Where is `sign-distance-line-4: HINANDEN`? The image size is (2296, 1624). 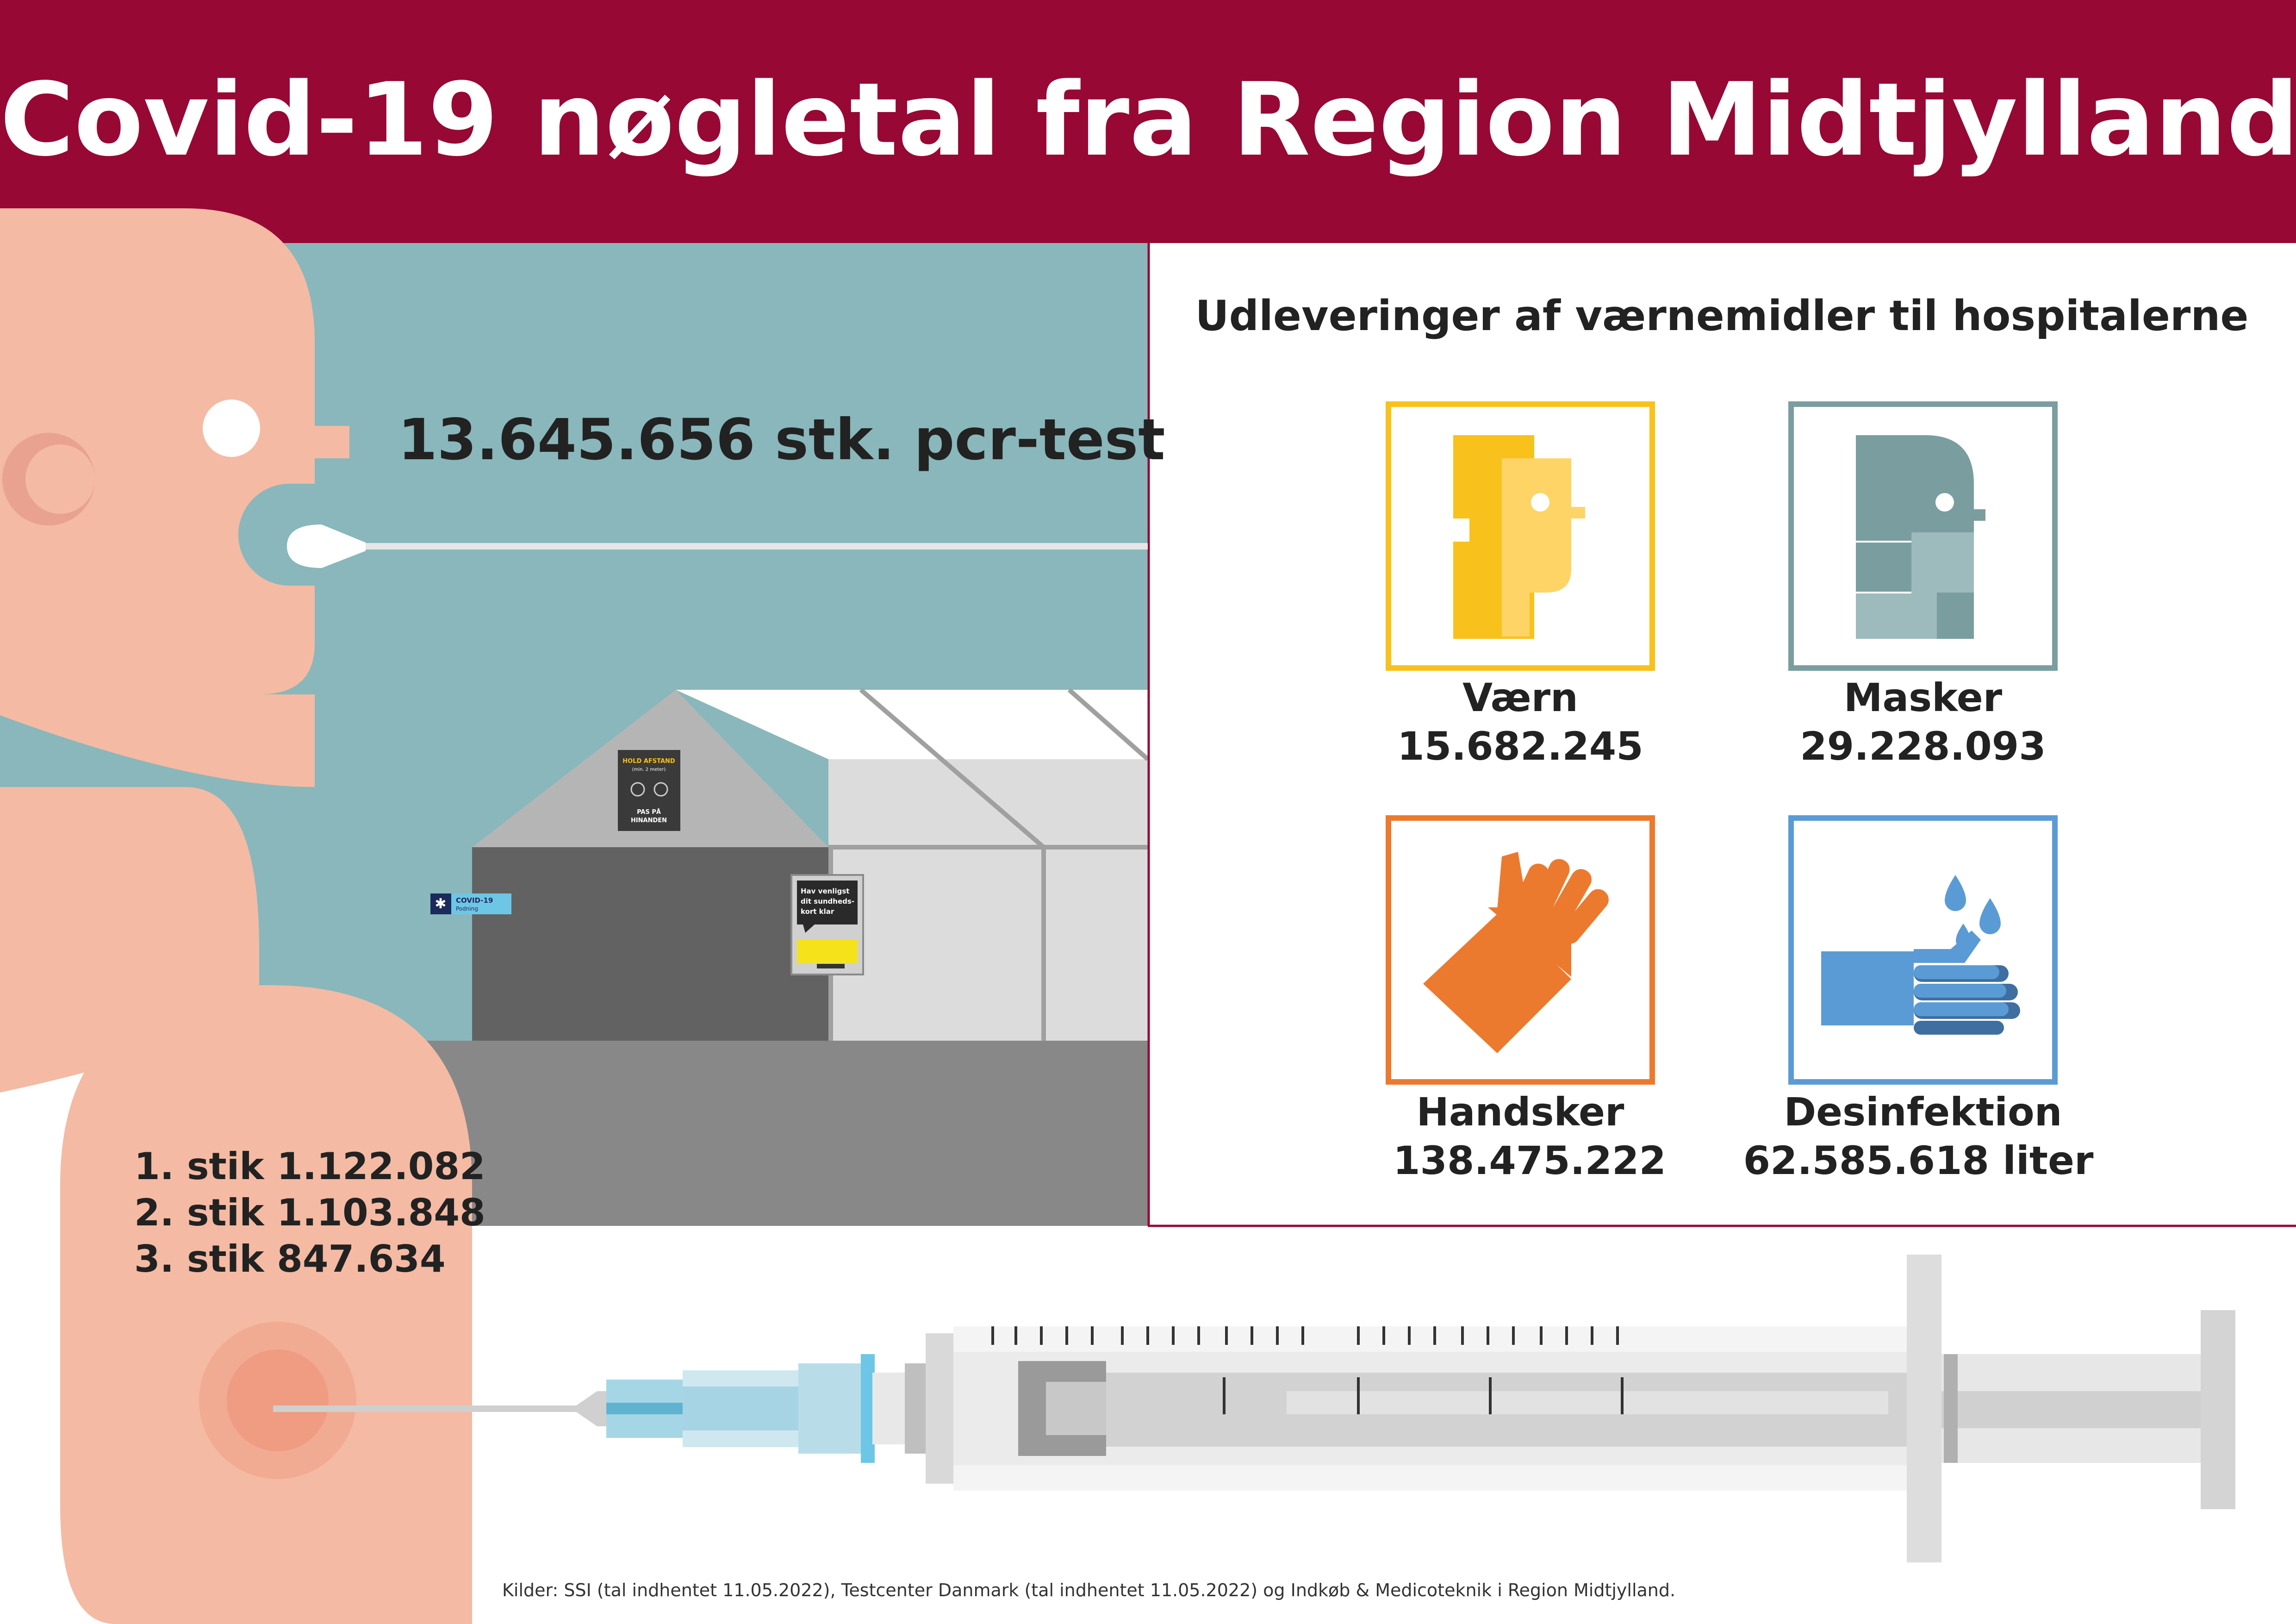
sign-distance-line-4: HINANDEN is located at coordinates (649, 820).